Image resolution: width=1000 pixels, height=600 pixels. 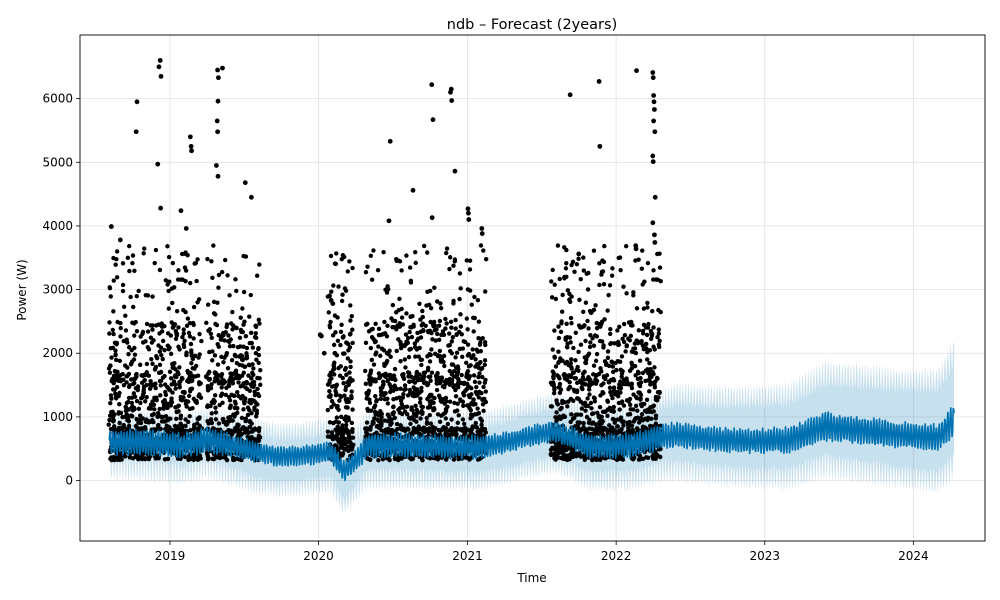 I want to click on x-tick-label: 2020, so click(x=318, y=556).